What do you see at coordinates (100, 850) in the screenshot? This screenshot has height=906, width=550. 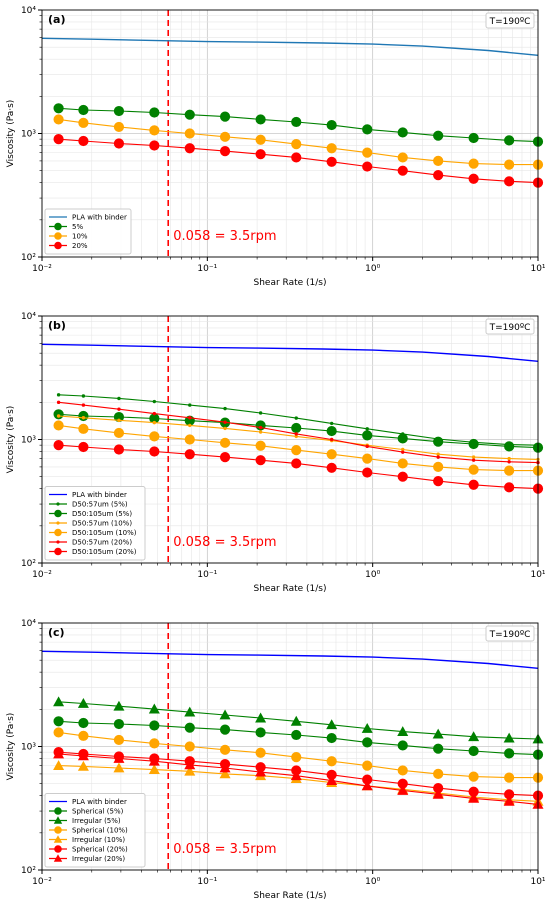 I see `legend-label: Spherical (20%)` at bounding box center [100, 850].